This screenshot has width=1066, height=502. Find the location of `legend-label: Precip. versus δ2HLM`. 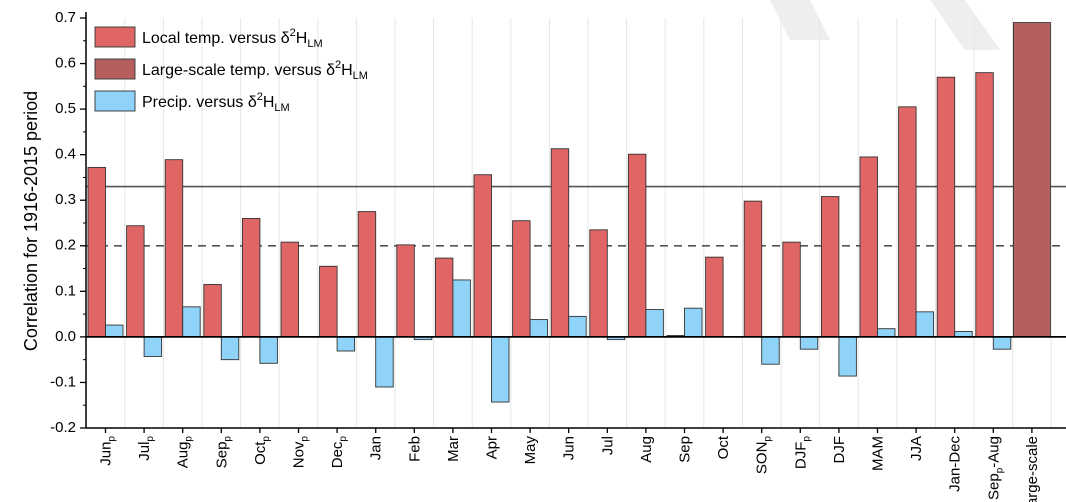

legend-label: Precip. versus δ2HLM is located at coordinates (216, 102).